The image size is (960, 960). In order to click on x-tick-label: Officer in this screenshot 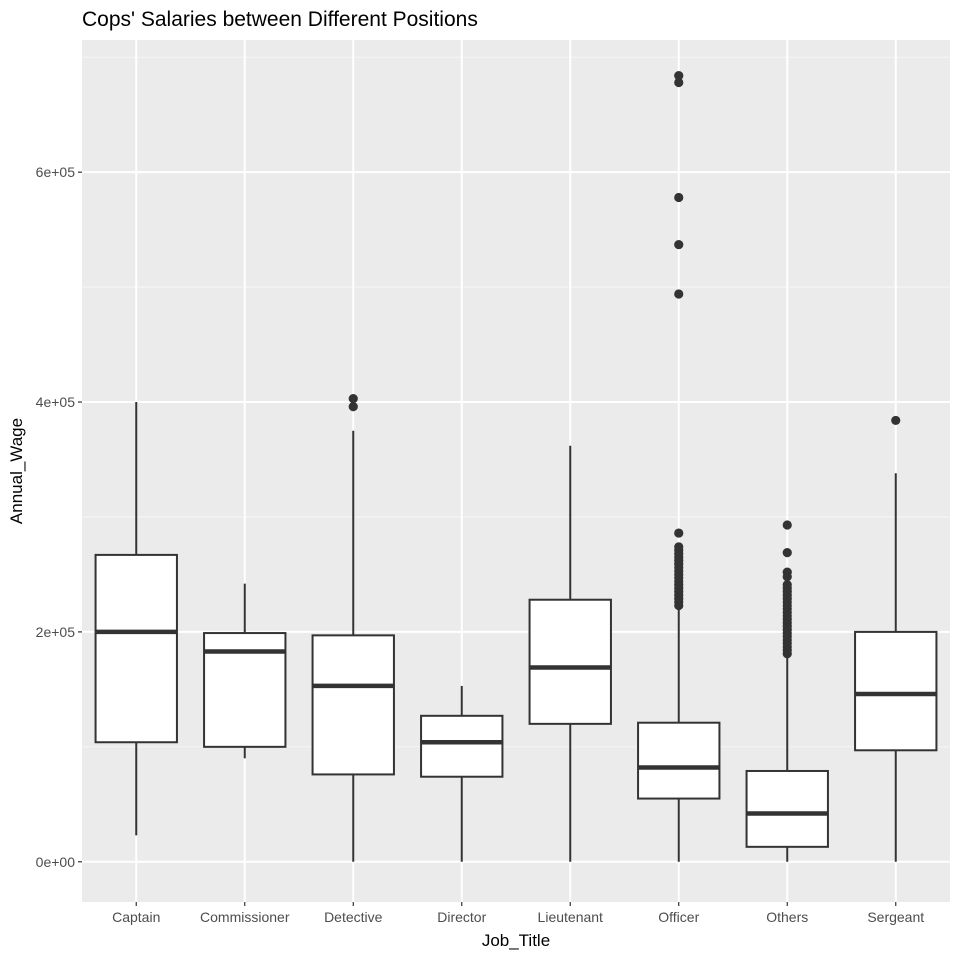, I will do `click(678, 917)`.